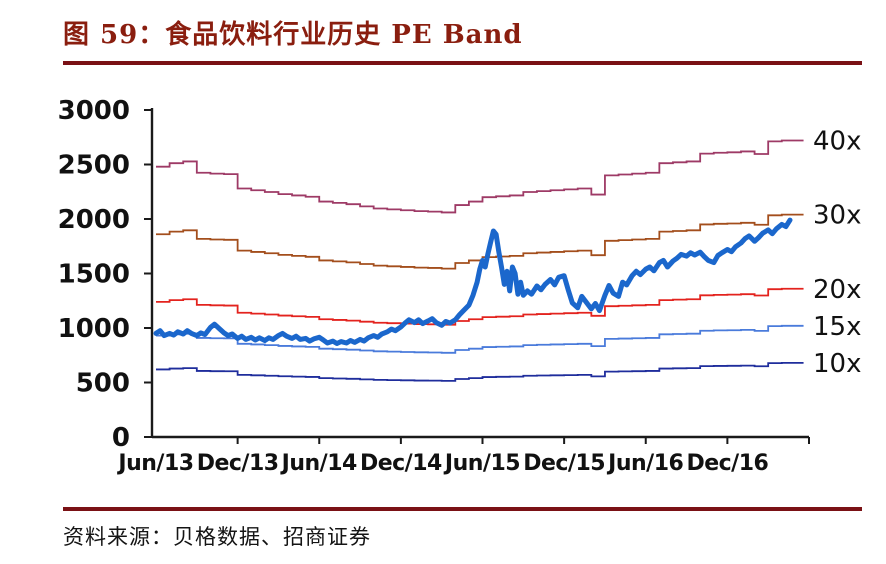  What do you see at coordinates (480, 371) in the screenshot?
I see `pe-band-line-10x` at bounding box center [480, 371].